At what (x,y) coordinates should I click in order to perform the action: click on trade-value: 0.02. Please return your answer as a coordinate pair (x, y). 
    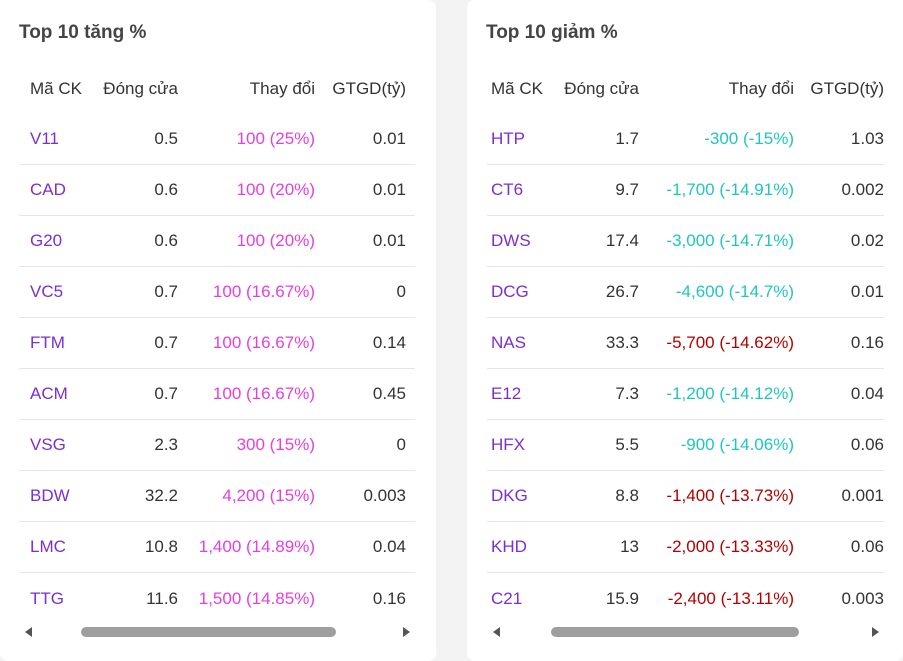
    Looking at the image, I should click on (867, 240).